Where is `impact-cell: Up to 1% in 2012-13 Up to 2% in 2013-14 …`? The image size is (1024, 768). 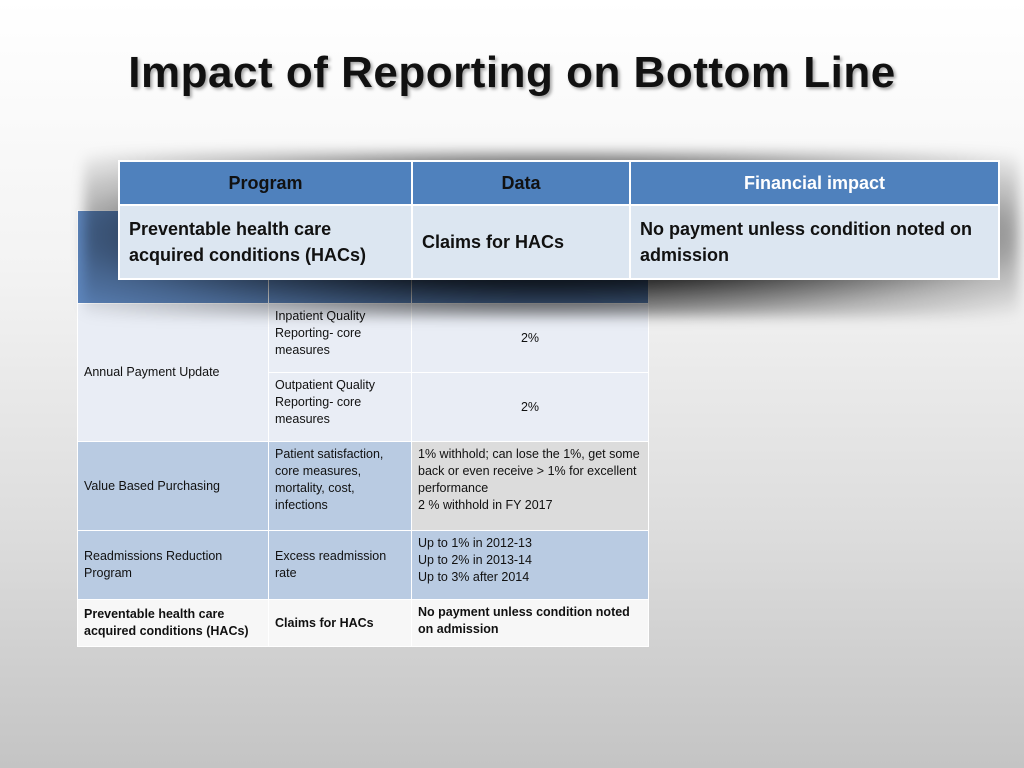
impact-cell: Up to 1% in 2012-13 Up to 2% in 2013-14 … is located at coordinates (530, 565).